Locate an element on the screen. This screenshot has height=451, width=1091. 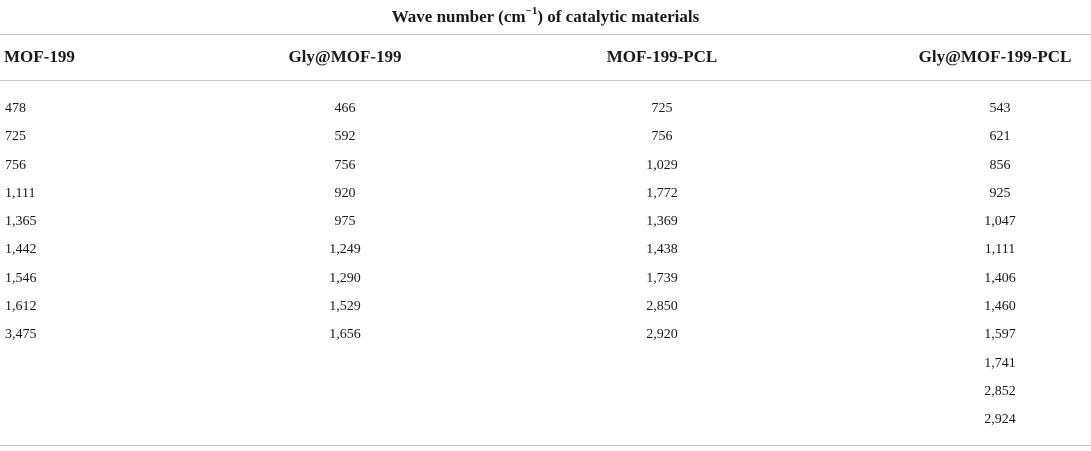
table-cell: 3,475 is located at coordinates (21, 335).